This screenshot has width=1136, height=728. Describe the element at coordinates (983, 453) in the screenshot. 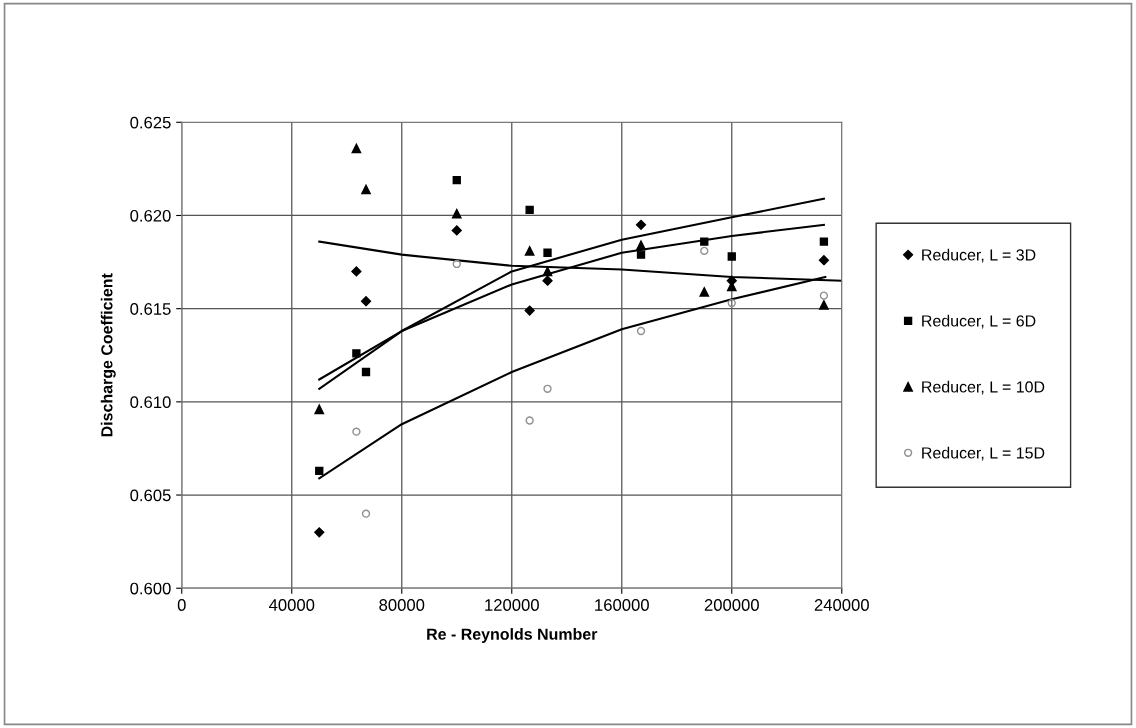

I see `legend-label: Reducer, L = 15D` at that location.